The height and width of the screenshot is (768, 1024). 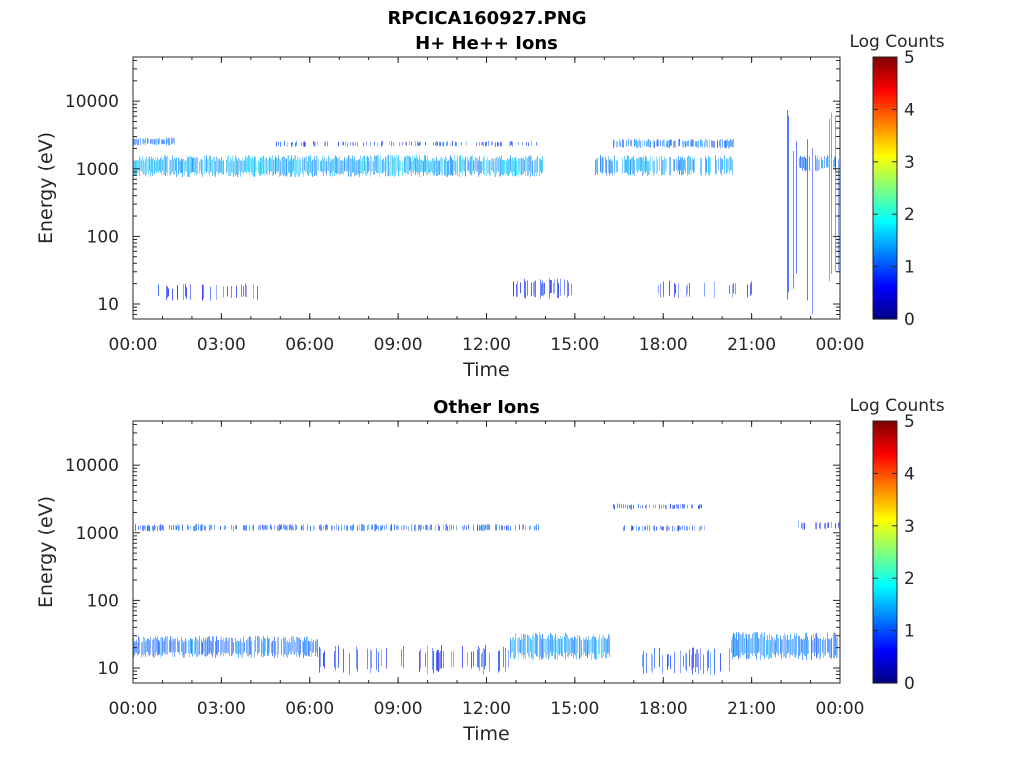 What do you see at coordinates (92, 102) in the screenshot?
I see `y-tick-label: 10000` at bounding box center [92, 102].